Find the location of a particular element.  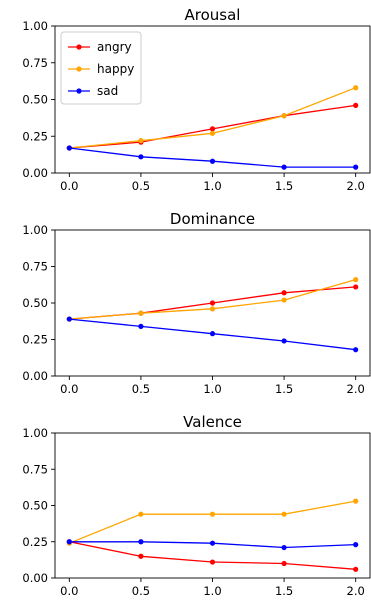

legend: angry happy sad is located at coordinates (101, 68).